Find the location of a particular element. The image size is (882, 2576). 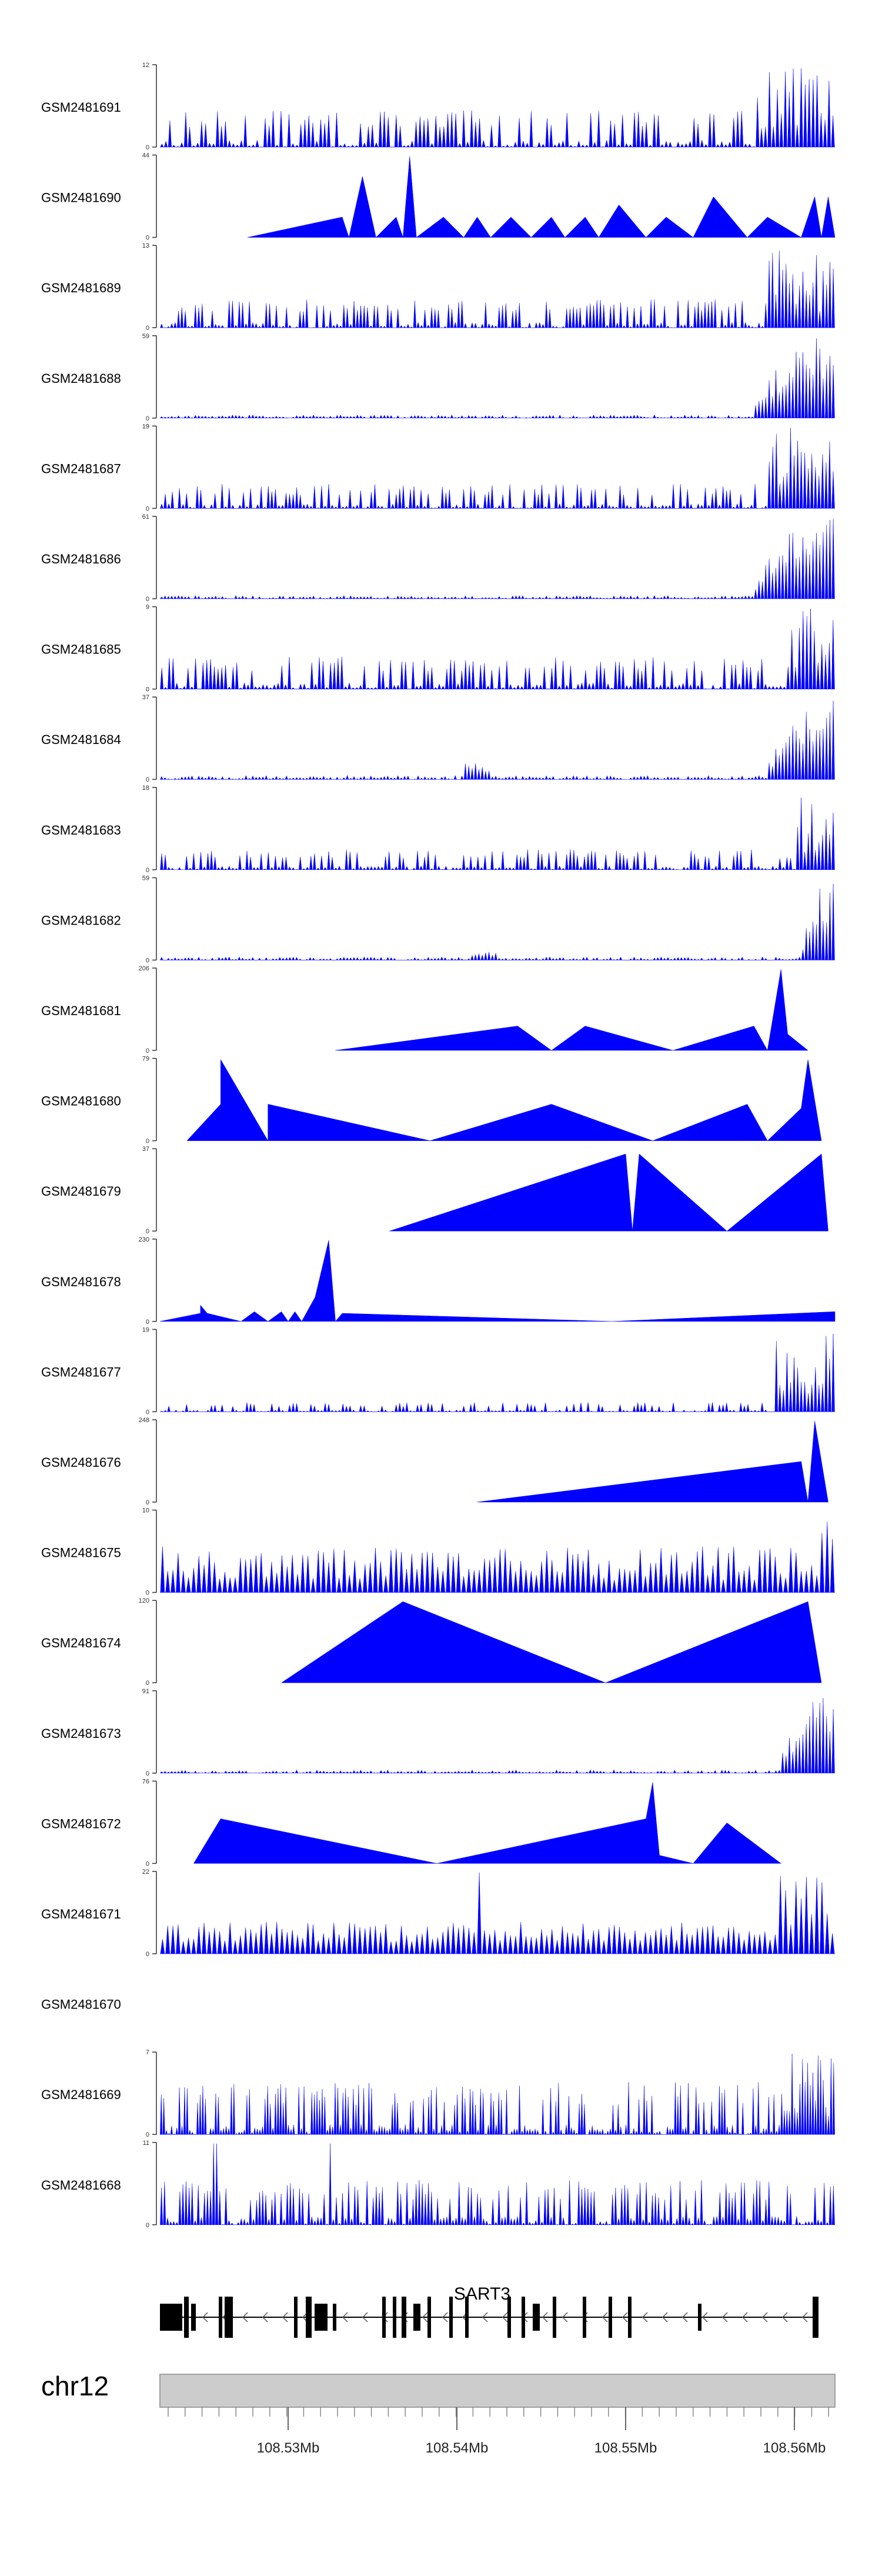

track-label: GSM2481682 is located at coordinates (81, 920).